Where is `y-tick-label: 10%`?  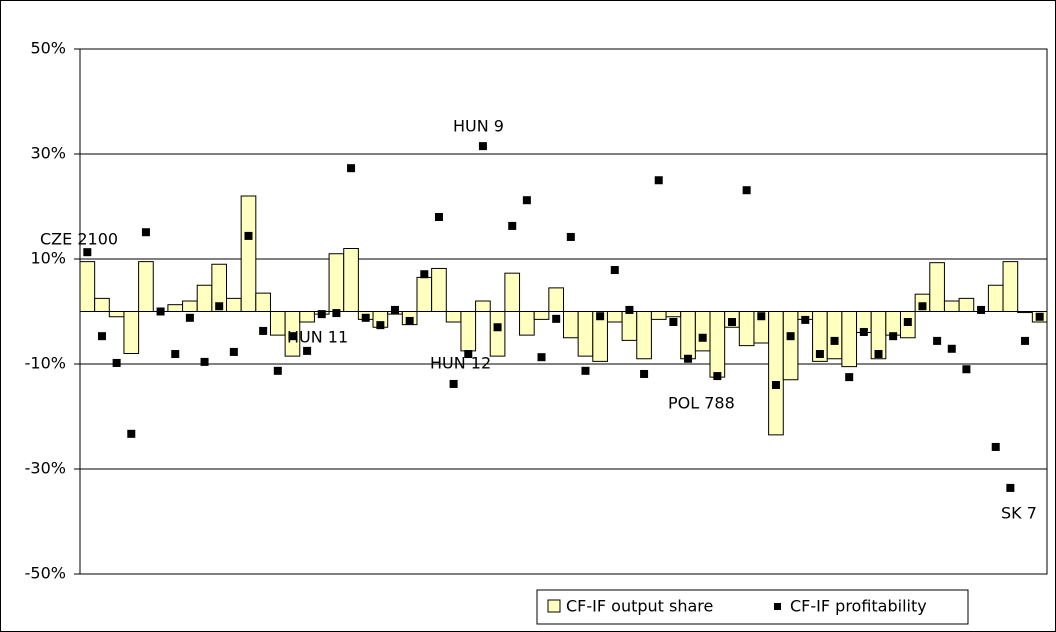
y-tick-label: 10% is located at coordinates (48, 258).